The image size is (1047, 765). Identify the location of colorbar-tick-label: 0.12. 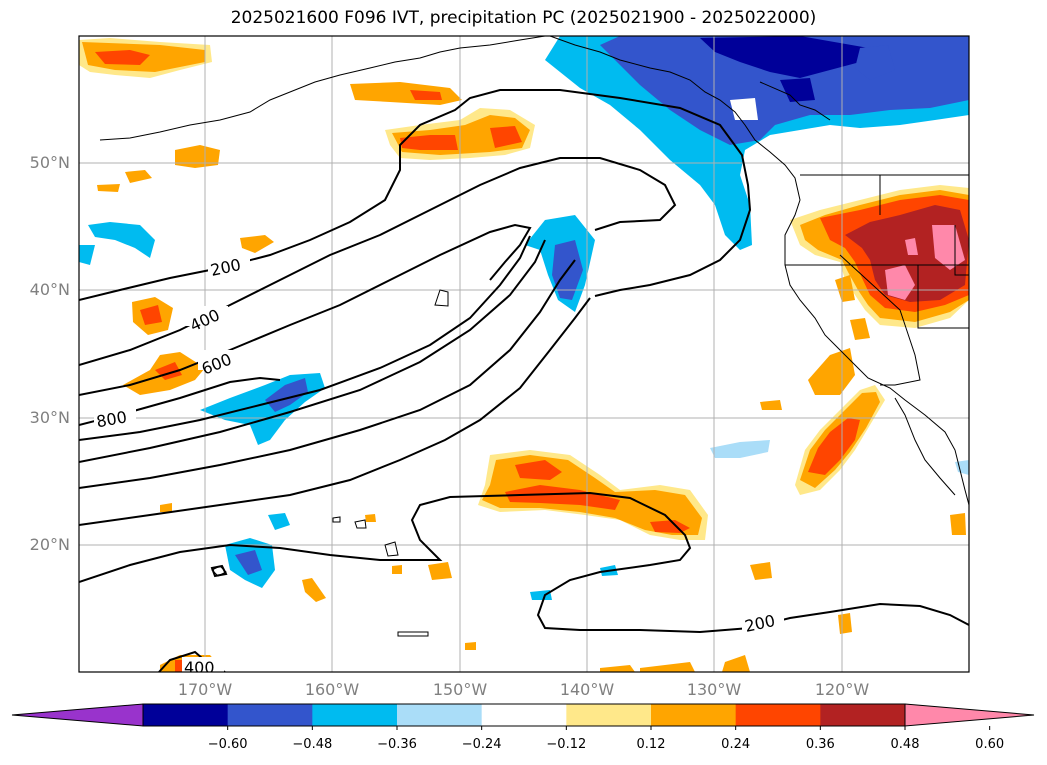
(651, 744).